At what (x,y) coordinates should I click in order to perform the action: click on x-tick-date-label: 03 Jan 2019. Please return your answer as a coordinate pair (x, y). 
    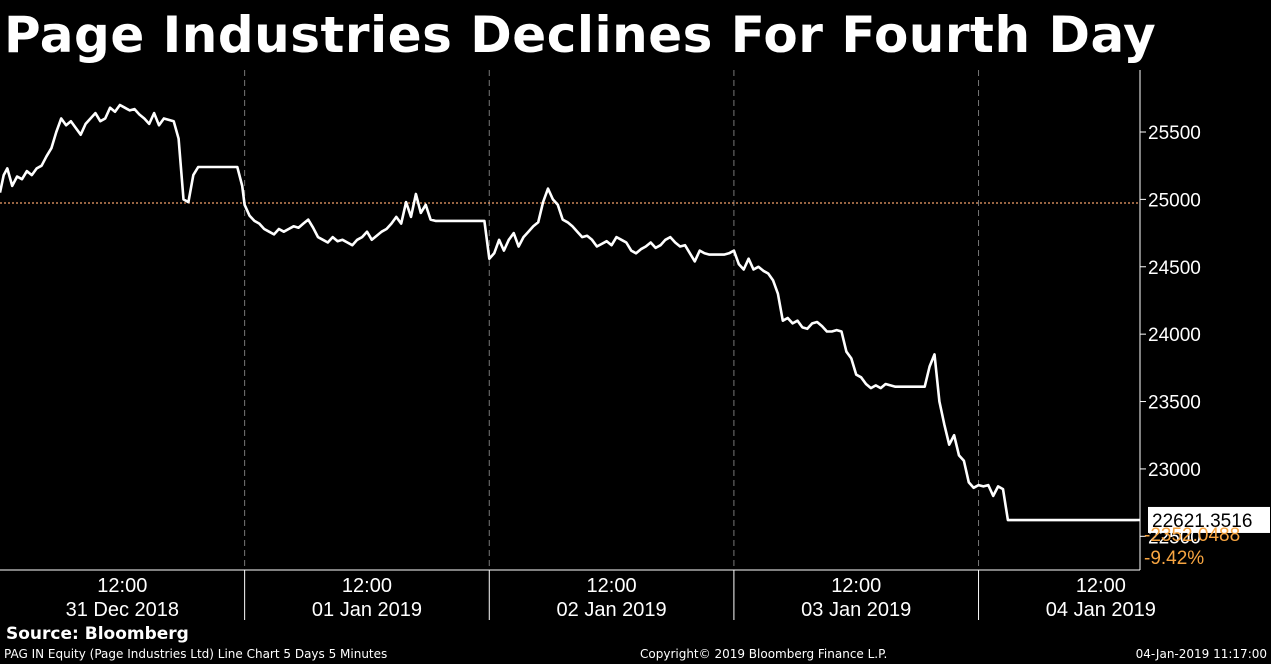
    Looking at the image, I should click on (856, 610).